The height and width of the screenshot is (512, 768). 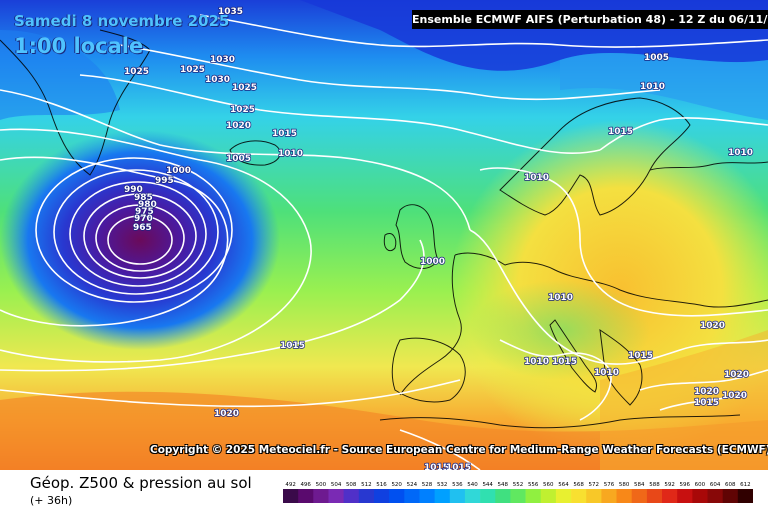 What do you see at coordinates (745, 485) in the screenshot?
I see `scale-tick-label: 612` at bounding box center [745, 485].